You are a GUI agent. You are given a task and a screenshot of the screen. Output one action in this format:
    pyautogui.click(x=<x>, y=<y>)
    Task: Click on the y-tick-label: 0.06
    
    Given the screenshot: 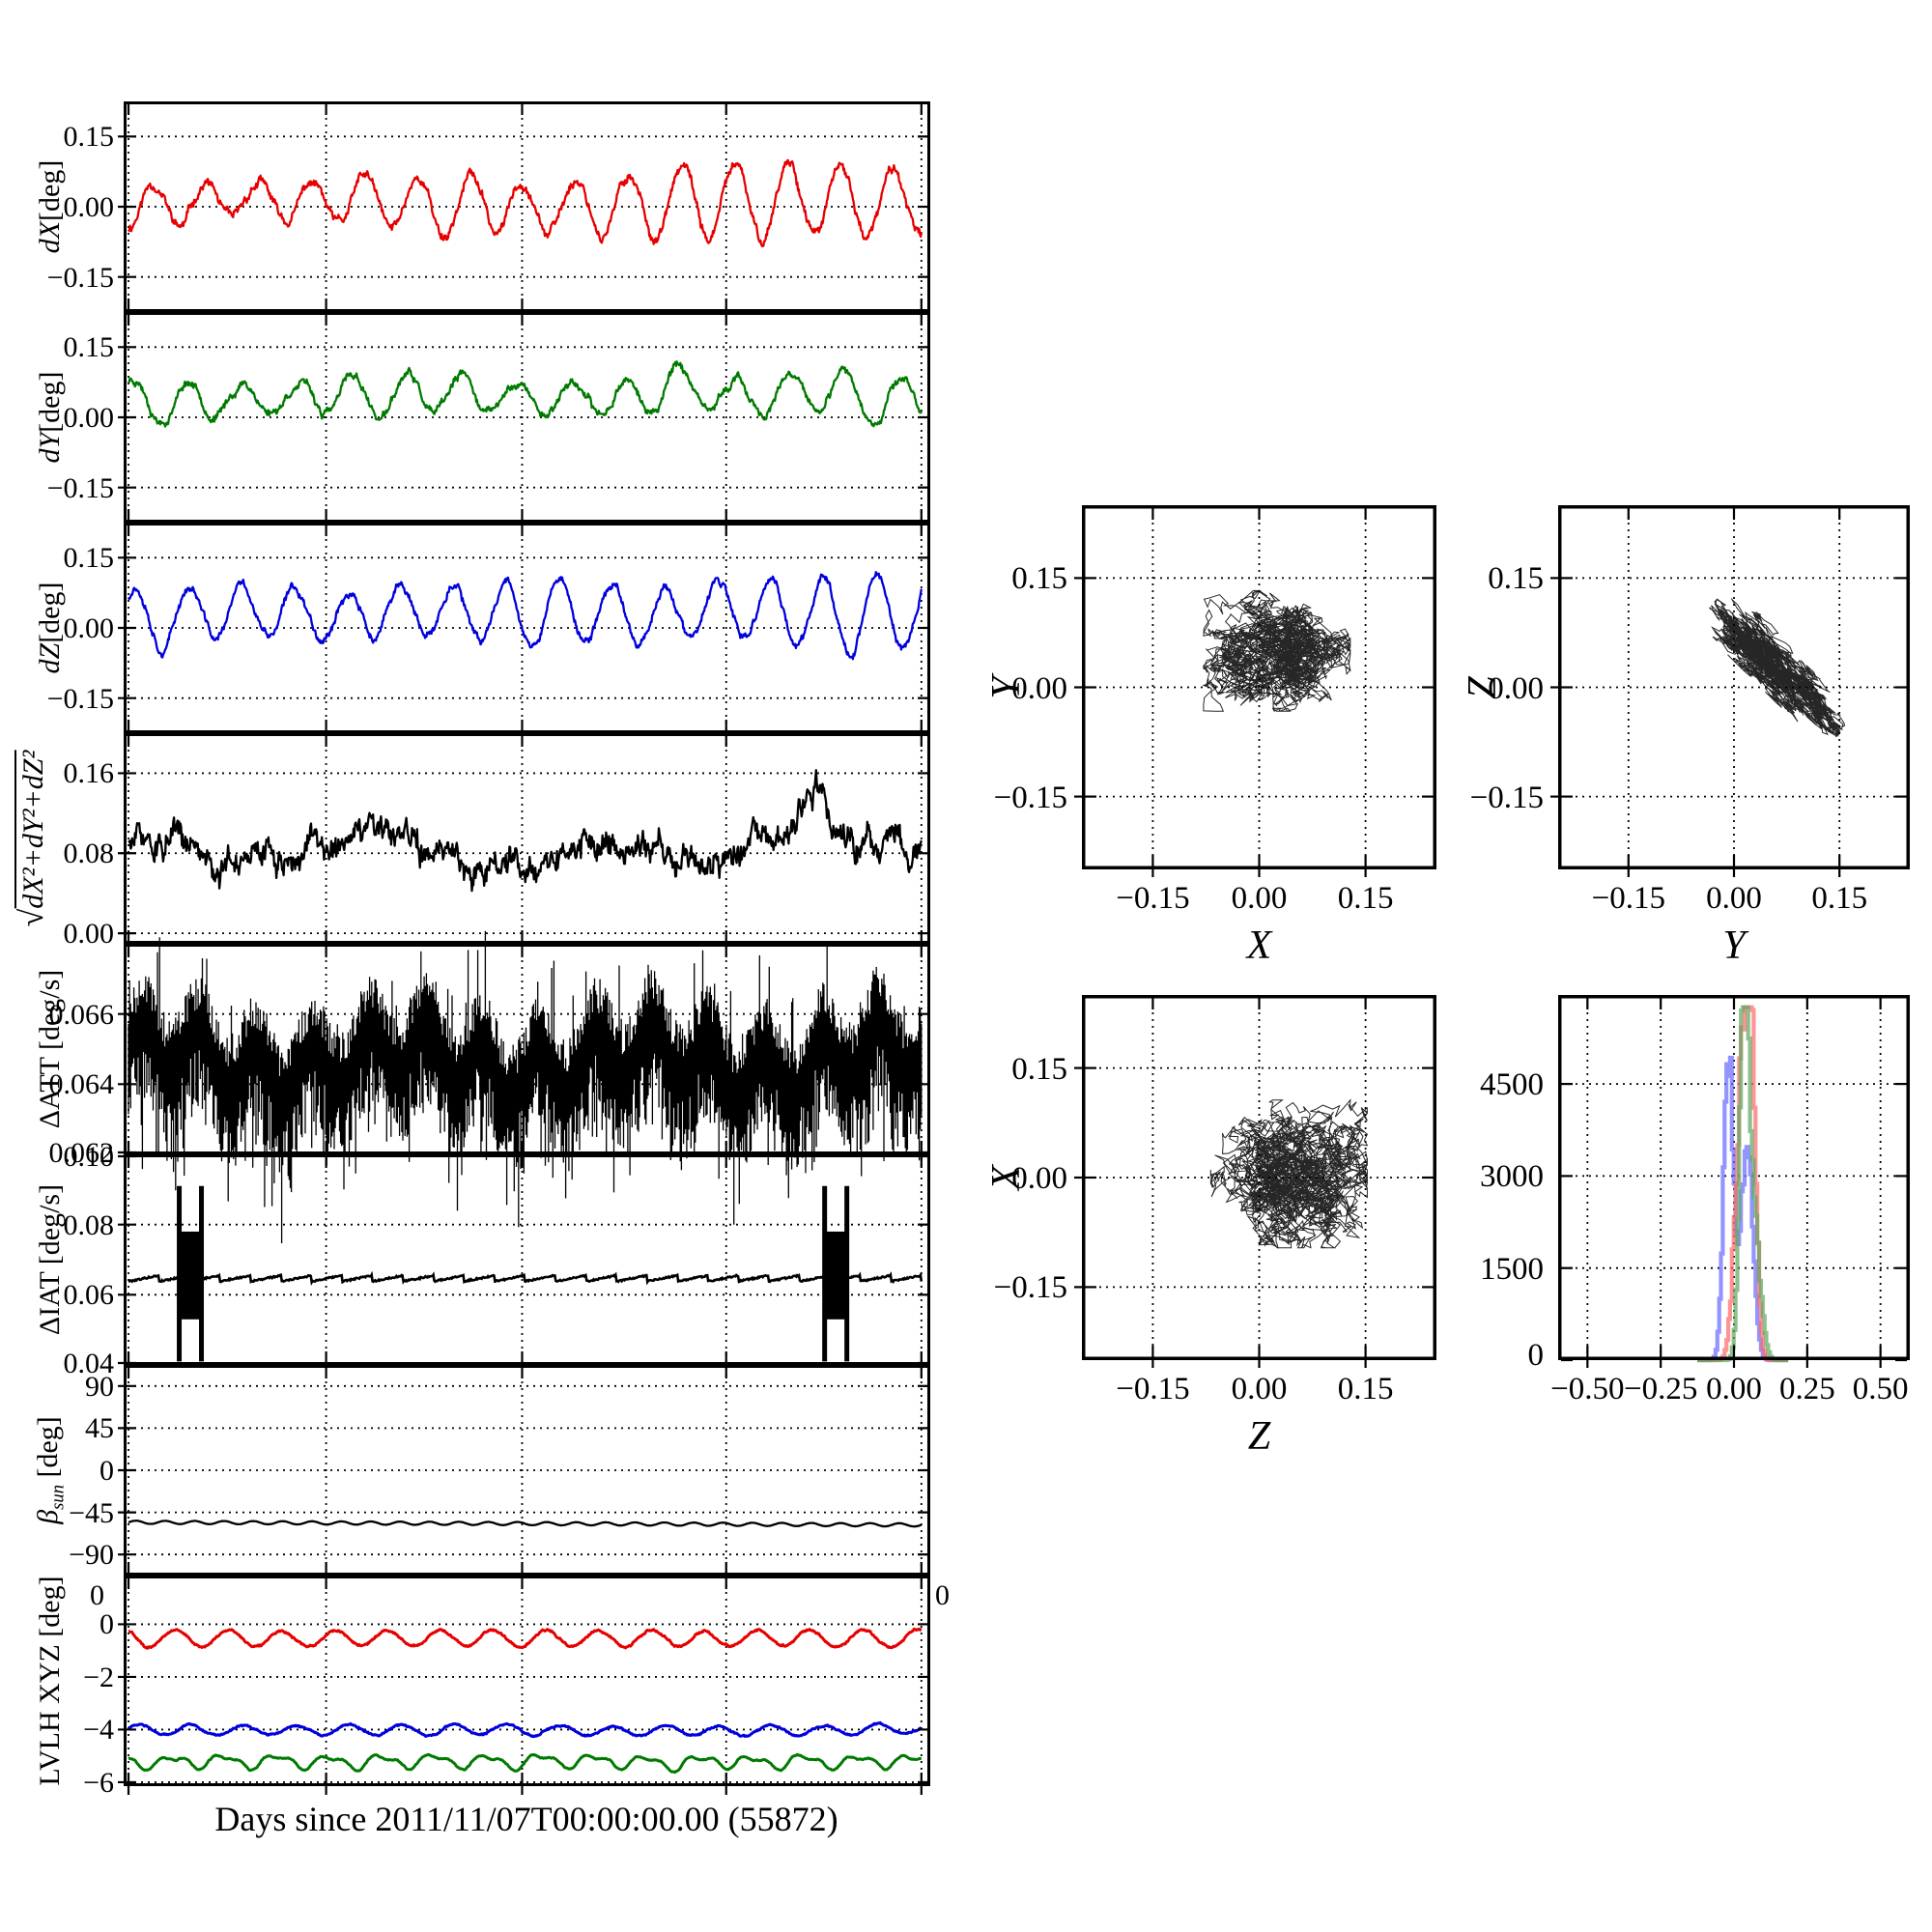 What is the action you would take?
    pyautogui.click(x=89, y=1295)
    